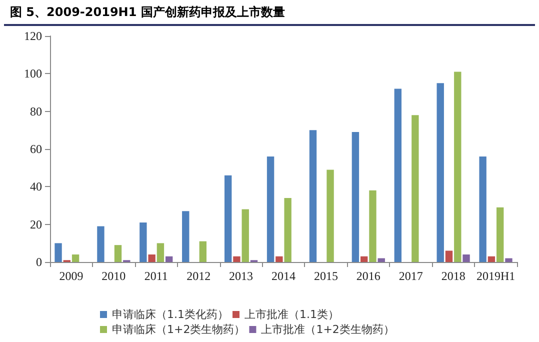 The height and width of the screenshot is (342, 539). What do you see at coordinates (327, 329) in the screenshot?
I see `legend-label: 上市批准（1+2类生物药）` at bounding box center [327, 329].